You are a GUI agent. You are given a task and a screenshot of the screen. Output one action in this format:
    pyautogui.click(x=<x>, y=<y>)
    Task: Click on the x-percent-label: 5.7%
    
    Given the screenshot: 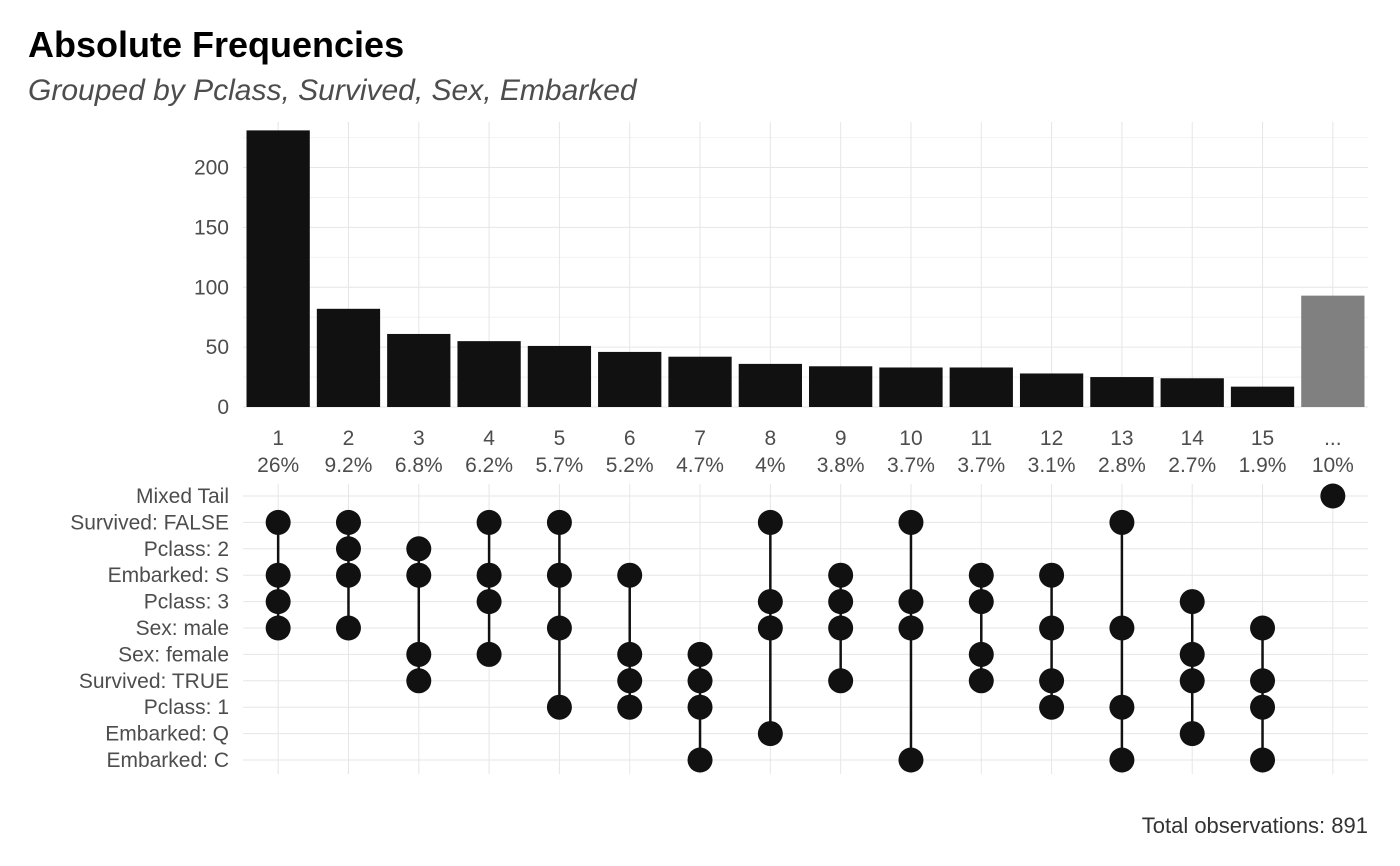 What is the action you would take?
    pyautogui.click(x=559, y=465)
    